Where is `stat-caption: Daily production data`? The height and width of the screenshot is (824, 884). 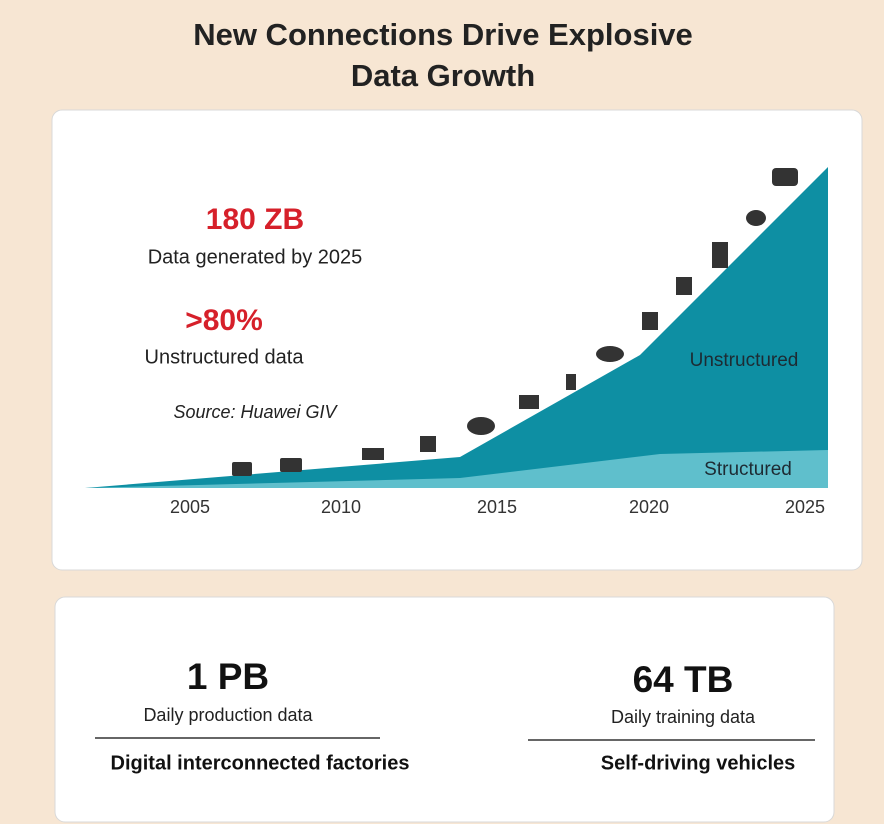 stat-caption: Daily production data is located at coordinates (228, 715).